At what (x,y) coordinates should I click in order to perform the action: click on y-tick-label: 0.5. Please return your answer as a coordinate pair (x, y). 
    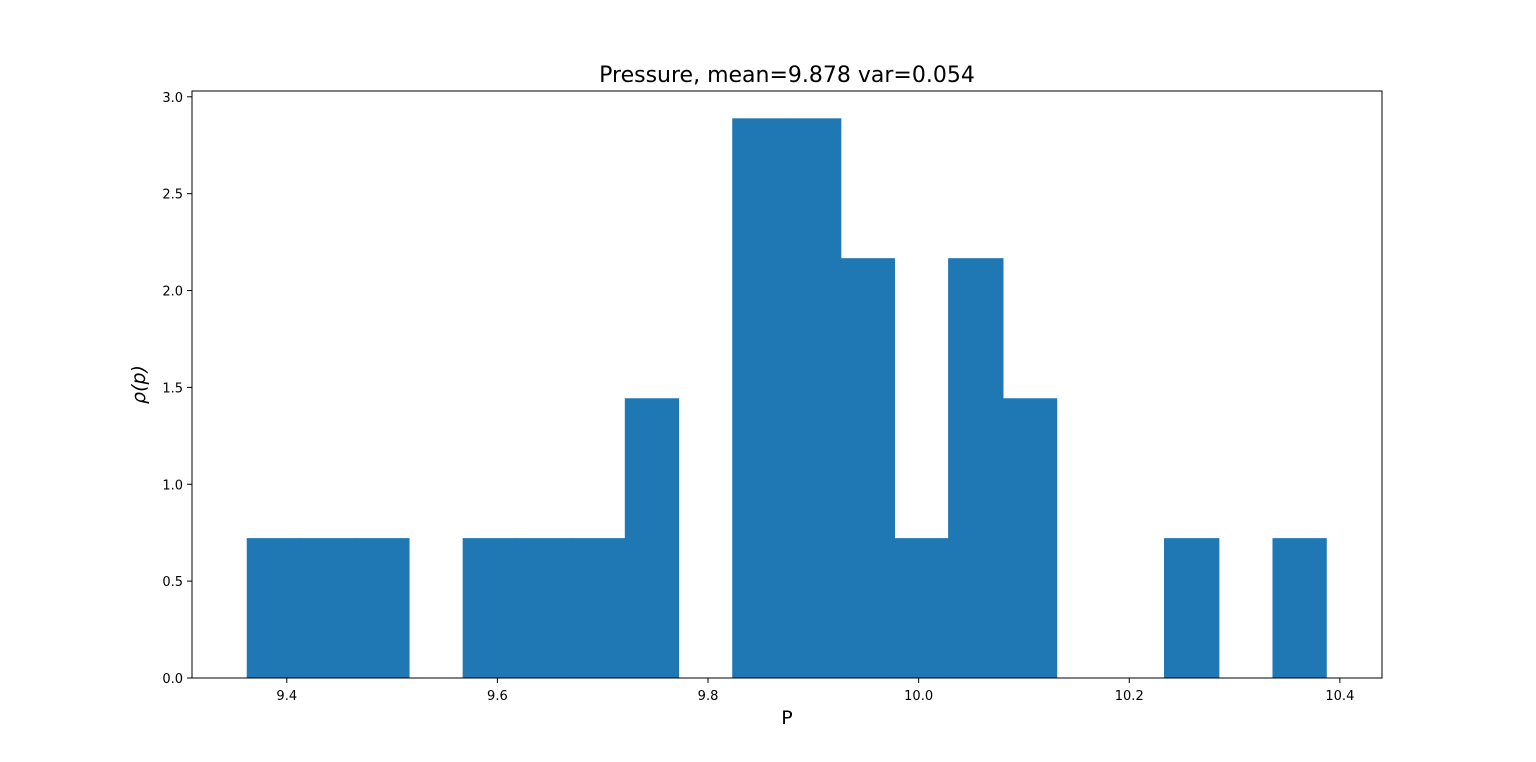
    Looking at the image, I should click on (172, 582).